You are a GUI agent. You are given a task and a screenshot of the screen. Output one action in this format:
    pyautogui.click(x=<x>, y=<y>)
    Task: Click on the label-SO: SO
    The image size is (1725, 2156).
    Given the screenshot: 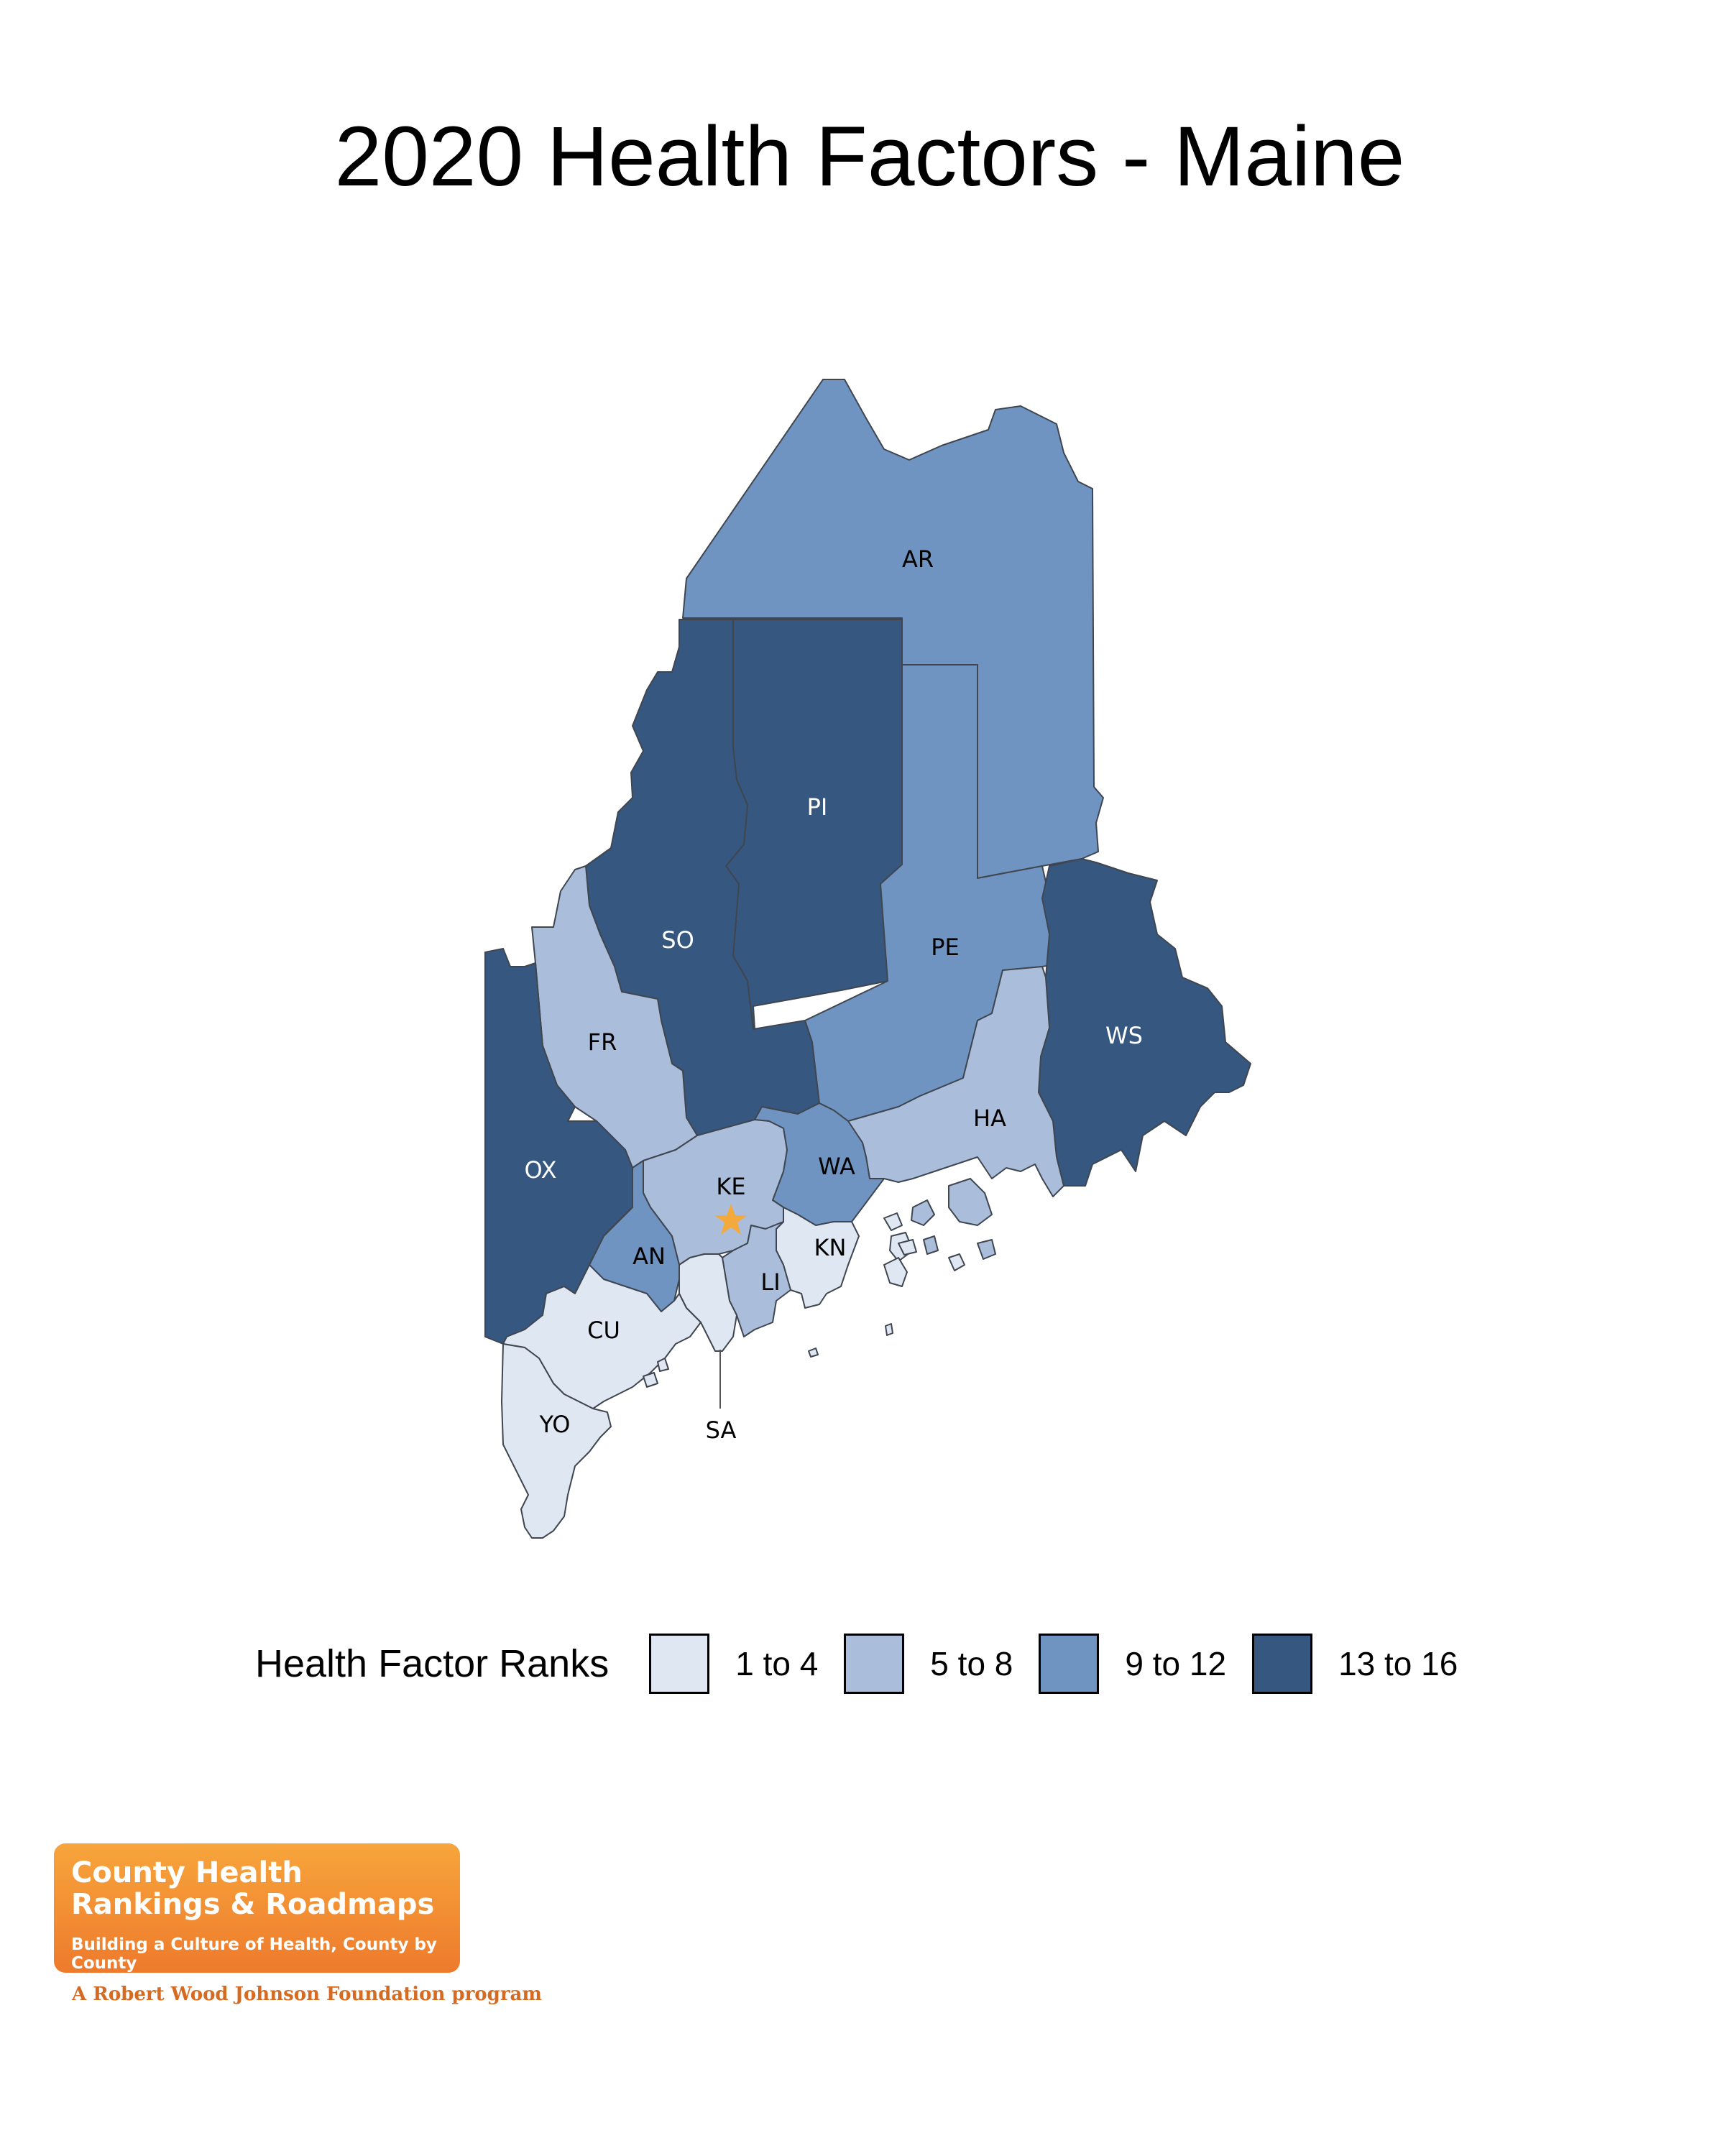 What is the action you would take?
    pyautogui.click(x=677, y=940)
    